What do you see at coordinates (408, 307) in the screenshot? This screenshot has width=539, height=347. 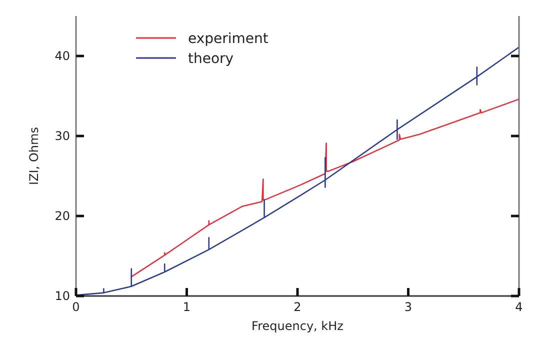 I see `x-tick-label: 3` at bounding box center [408, 307].